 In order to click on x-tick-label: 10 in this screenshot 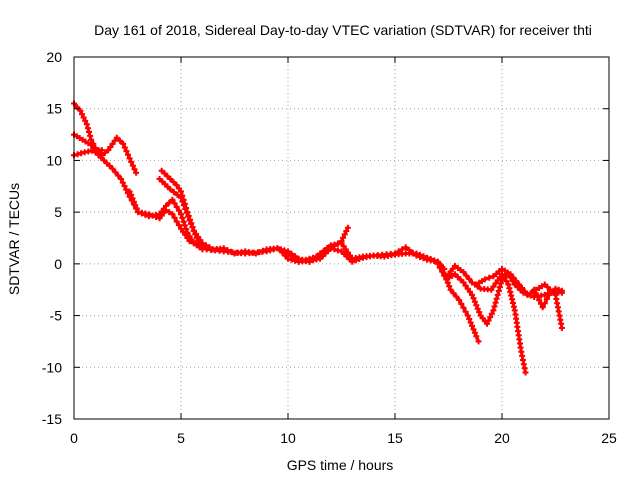, I will do `click(288, 438)`.